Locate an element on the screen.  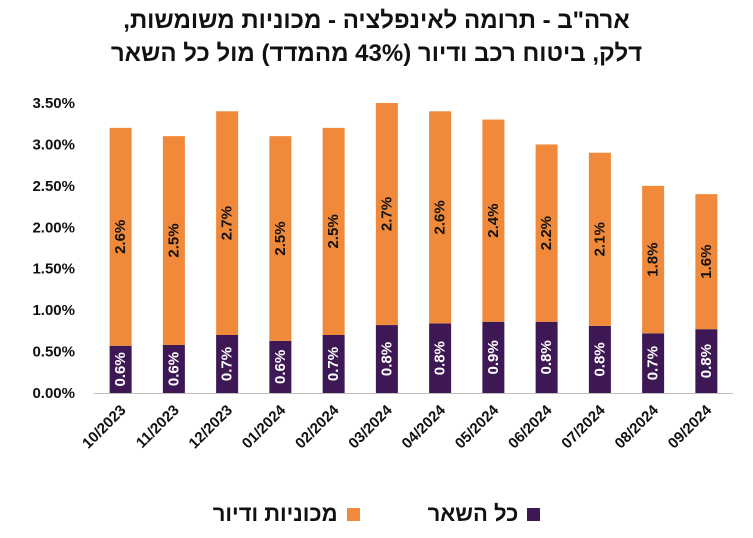
x-tick-label: 12/2023 is located at coordinates (211, 427).